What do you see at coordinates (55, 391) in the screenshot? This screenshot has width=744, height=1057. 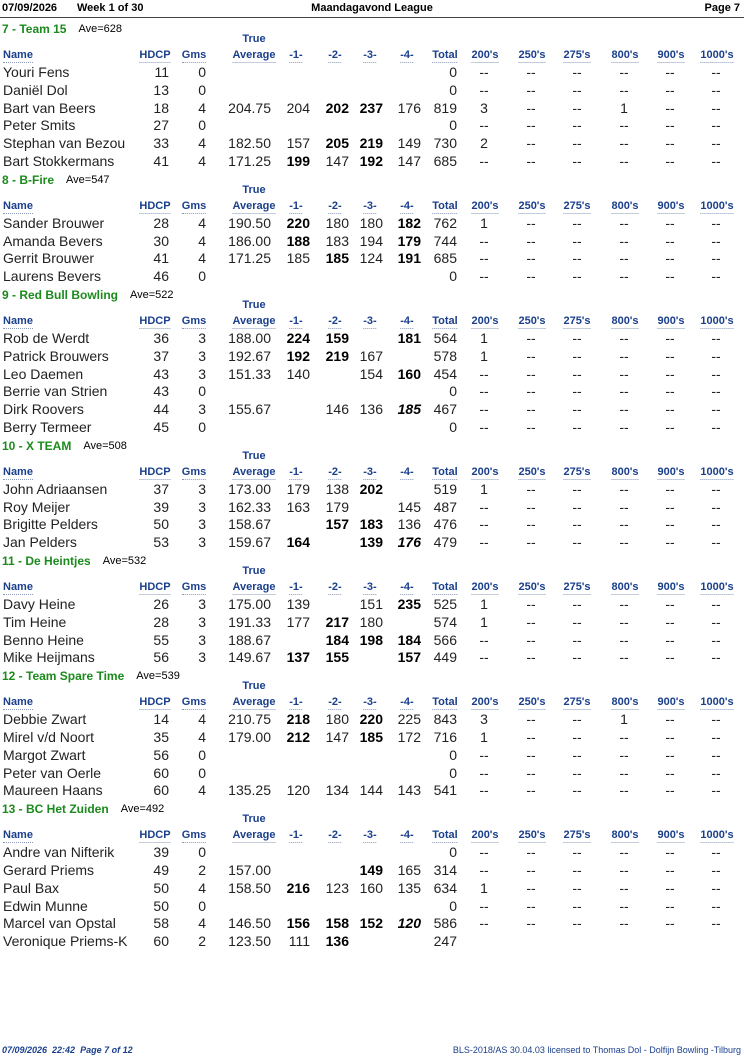 I see `player-name: Berrie van Strien` at bounding box center [55, 391].